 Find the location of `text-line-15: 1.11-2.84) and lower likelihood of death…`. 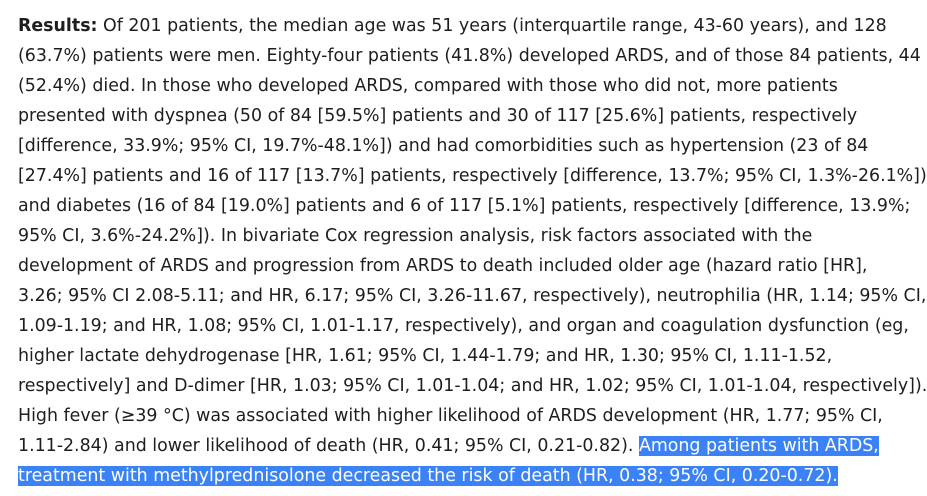

text-line-15: 1.11-2.84) and lower likelihood of death… is located at coordinates (472, 446).